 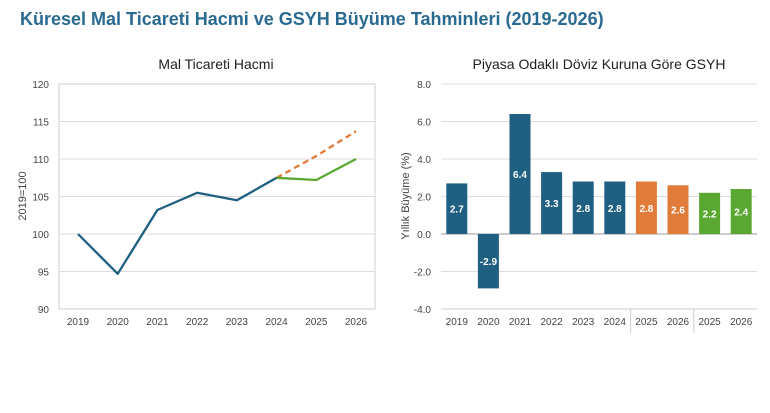 What do you see at coordinates (40, 85) in the screenshot?
I see `trade-ytick-label: 120` at bounding box center [40, 85].